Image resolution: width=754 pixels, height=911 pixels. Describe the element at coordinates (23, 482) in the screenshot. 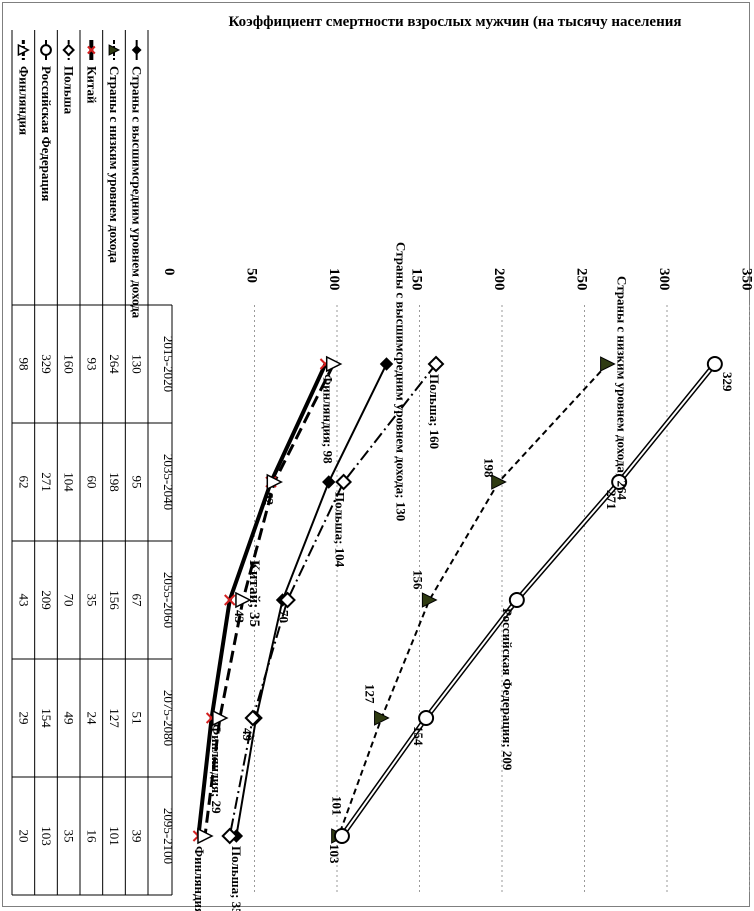

I see `table-cell-5-1: 62` at that location.